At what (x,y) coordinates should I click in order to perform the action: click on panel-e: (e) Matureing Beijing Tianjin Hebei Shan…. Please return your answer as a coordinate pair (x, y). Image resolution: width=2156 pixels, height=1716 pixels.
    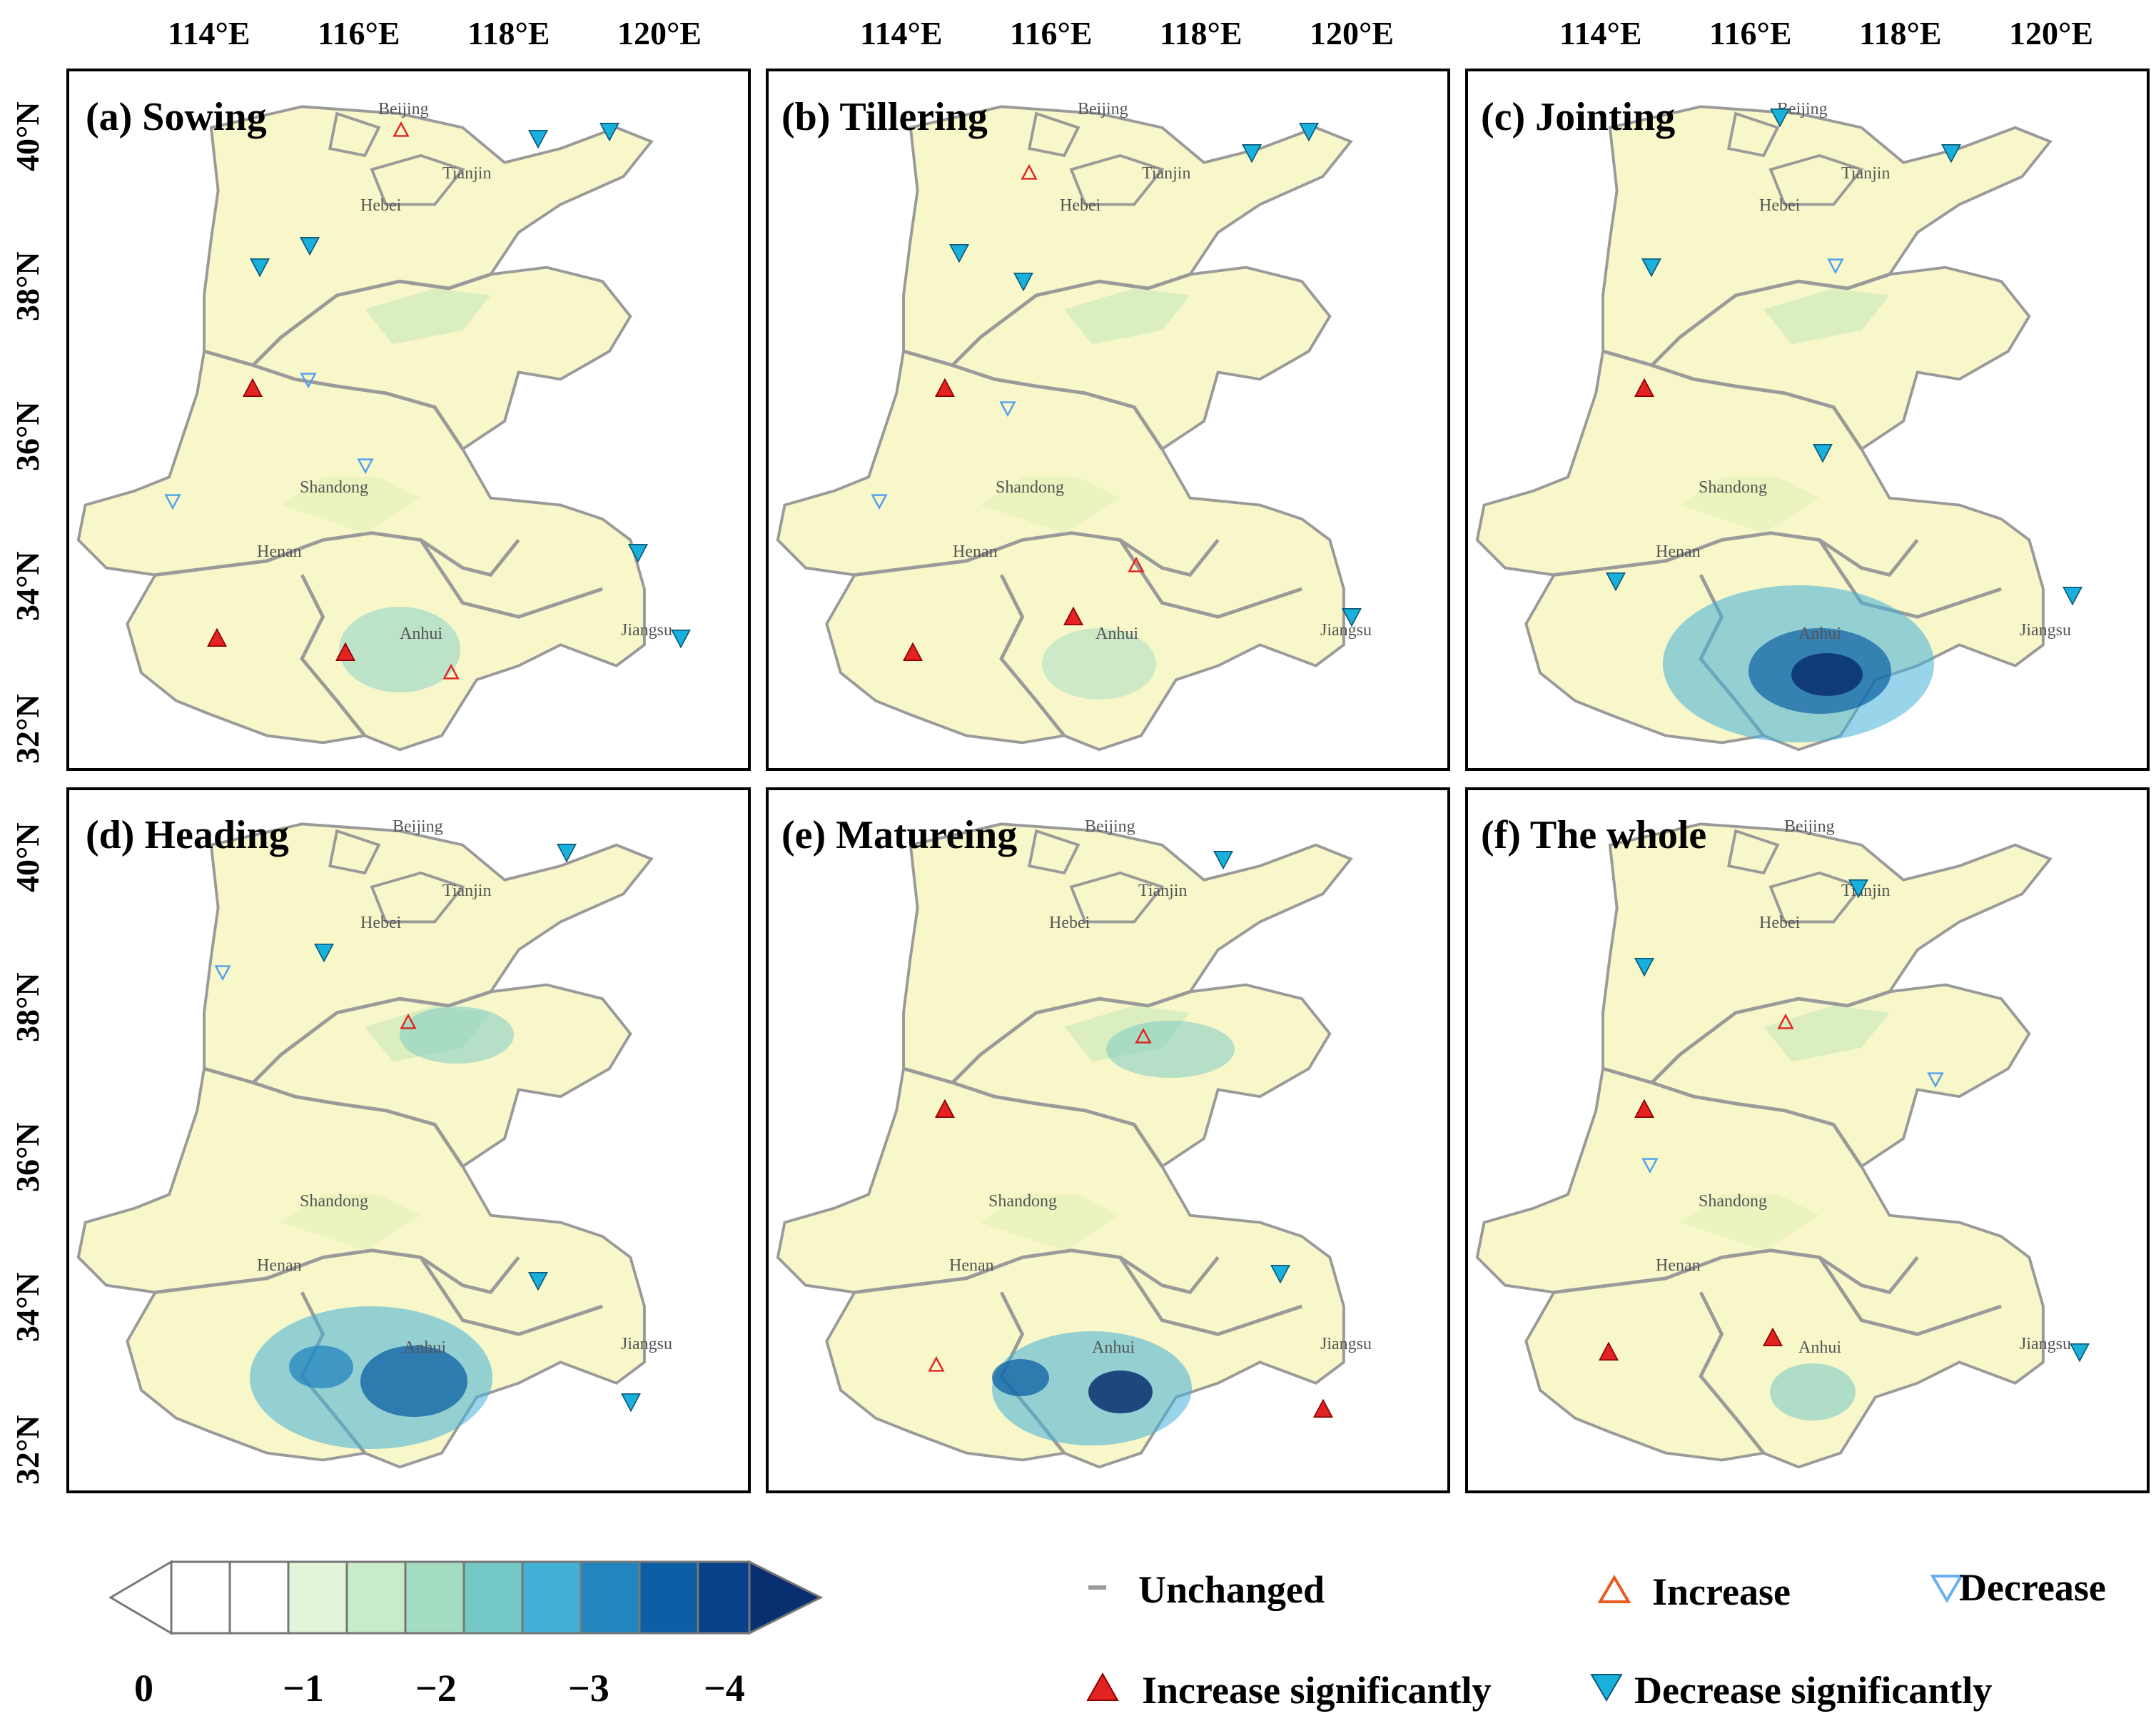
    Looking at the image, I should click on (1108, 1140).